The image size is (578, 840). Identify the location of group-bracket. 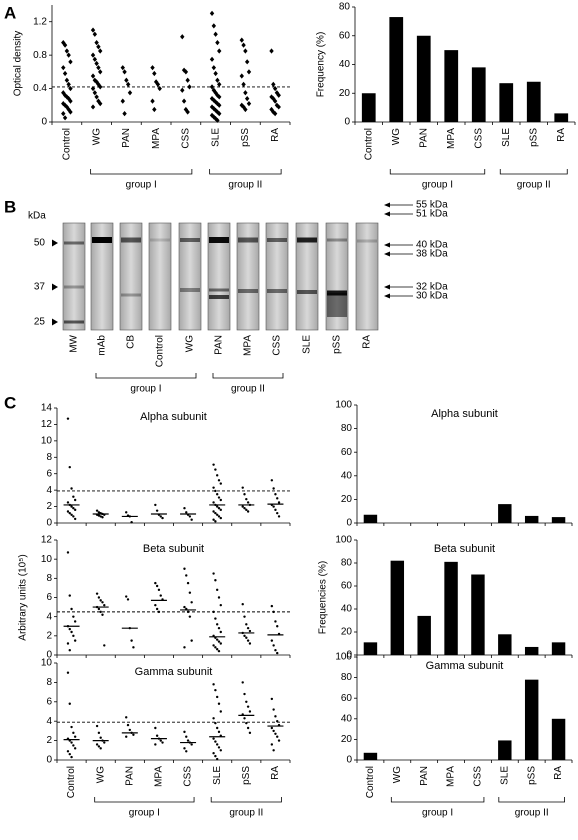
(146, 376).